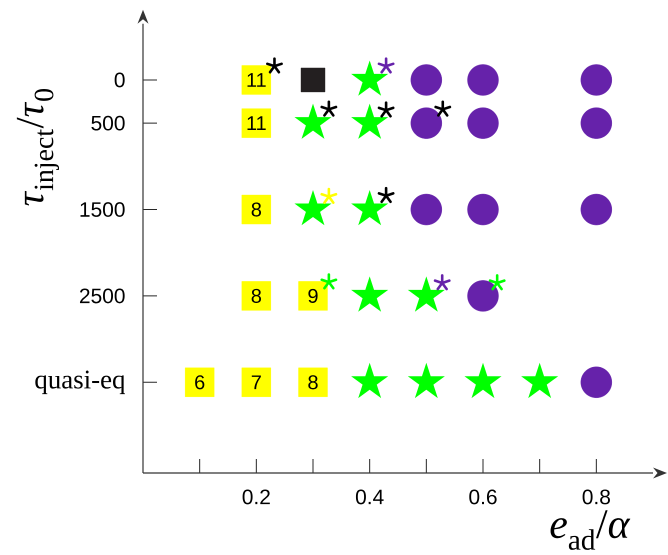 This screenshot has height=555, width=668. What do you see at coordinates (313, 295) in the screenshot?
I see `annotation: 9` at bounding box center [313, 295].